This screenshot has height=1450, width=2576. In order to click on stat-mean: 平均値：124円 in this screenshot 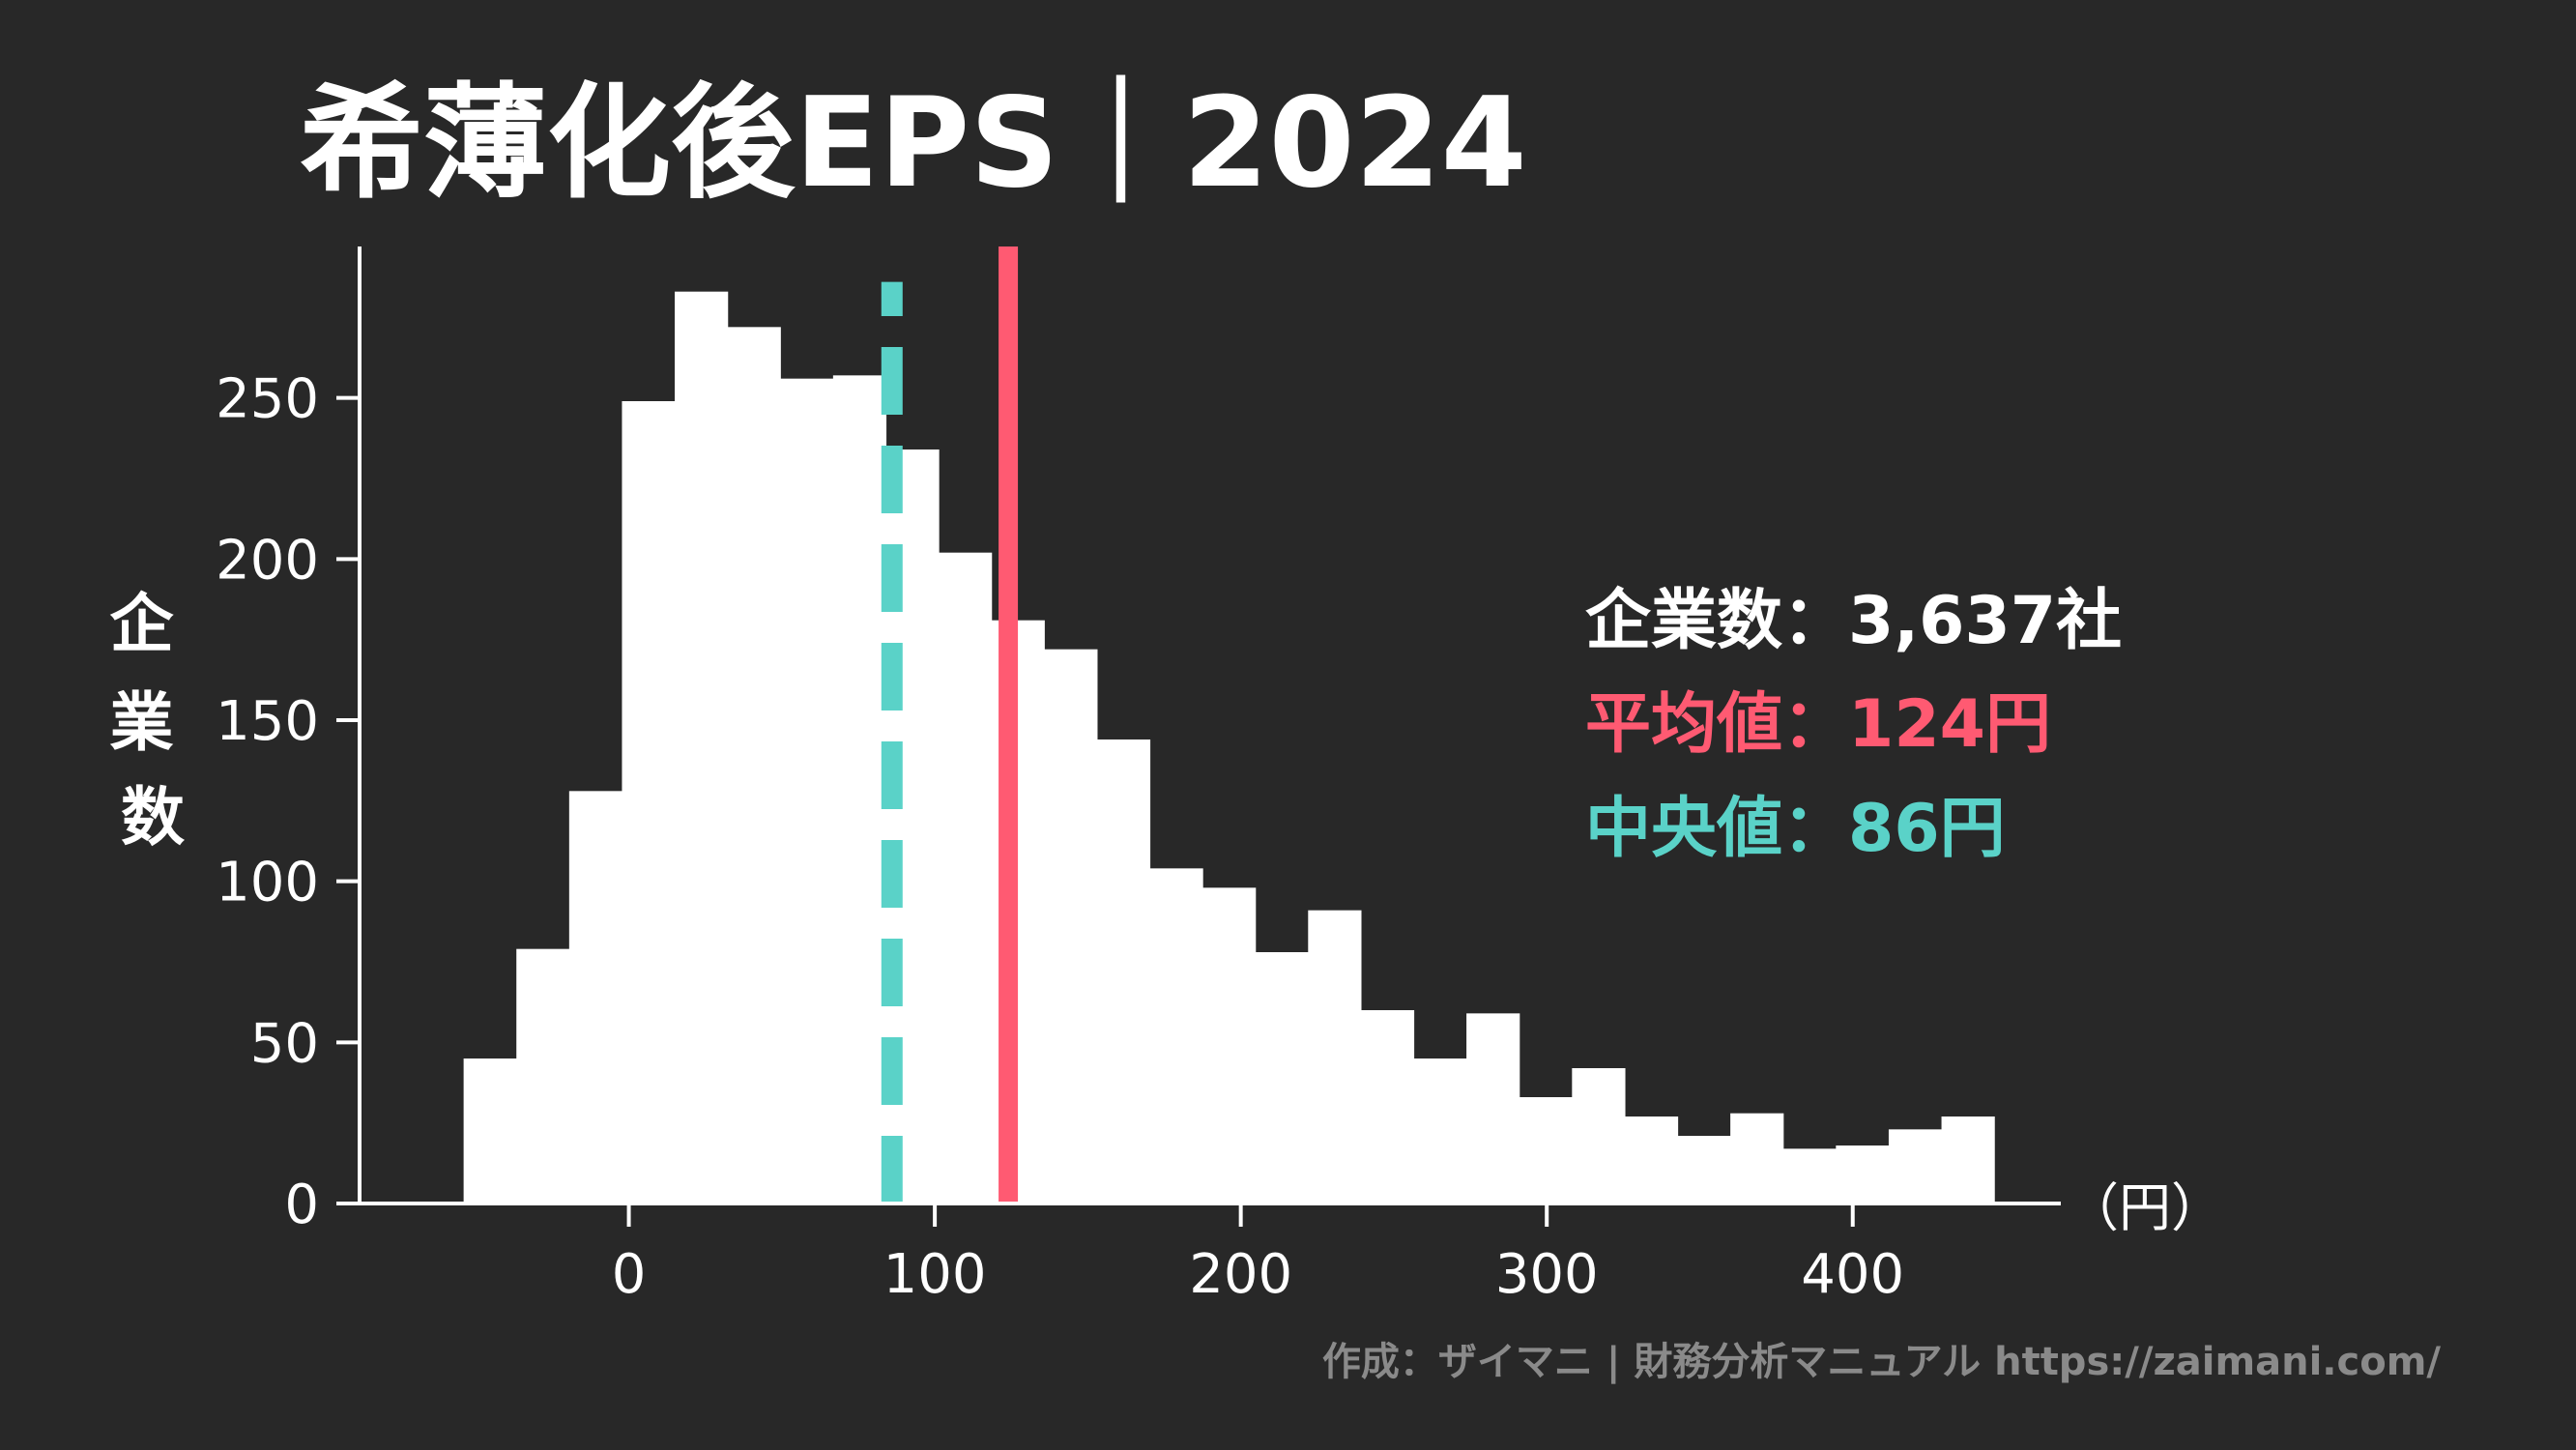, I will do `click(1818, 724)`.